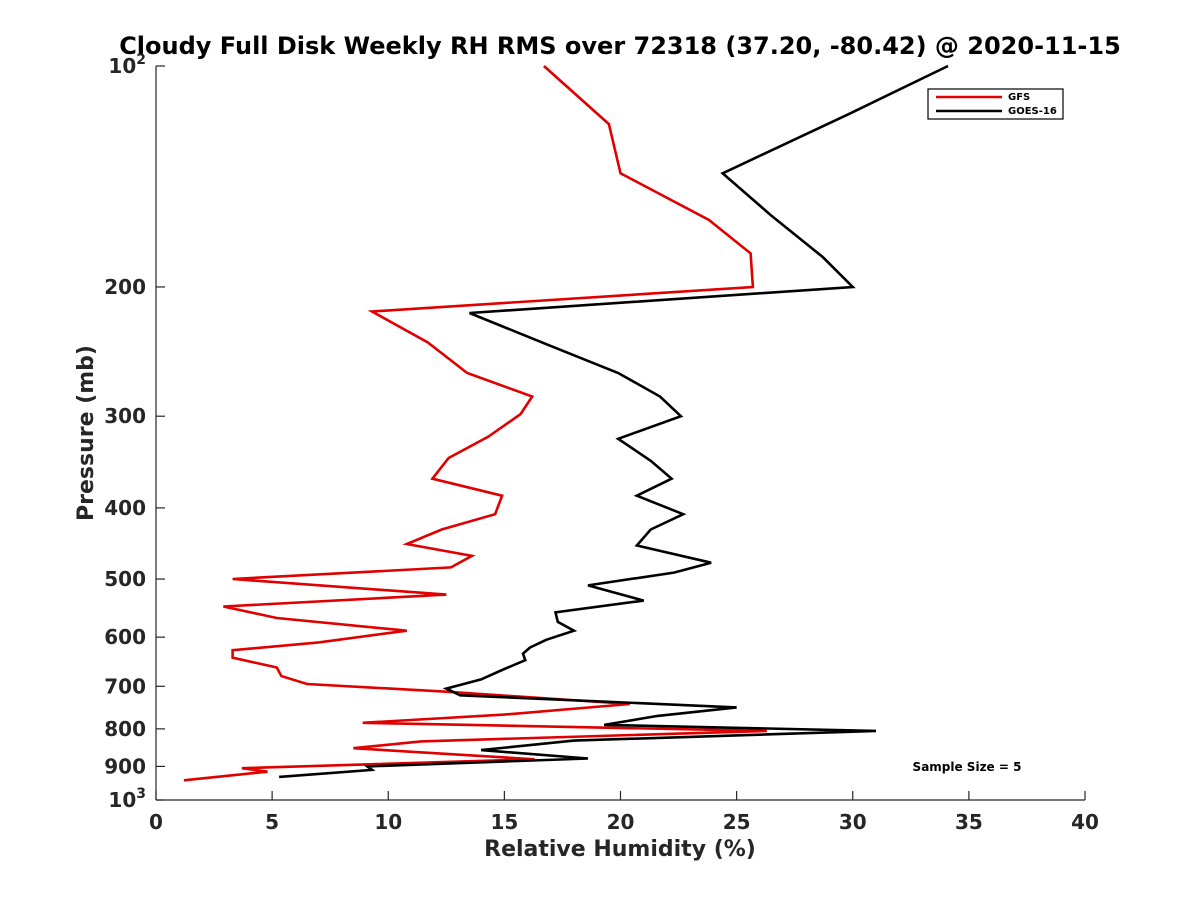 This screenshot has height=900, width=1200. I want to click on y-tick-label: 800, so click(125, 729).